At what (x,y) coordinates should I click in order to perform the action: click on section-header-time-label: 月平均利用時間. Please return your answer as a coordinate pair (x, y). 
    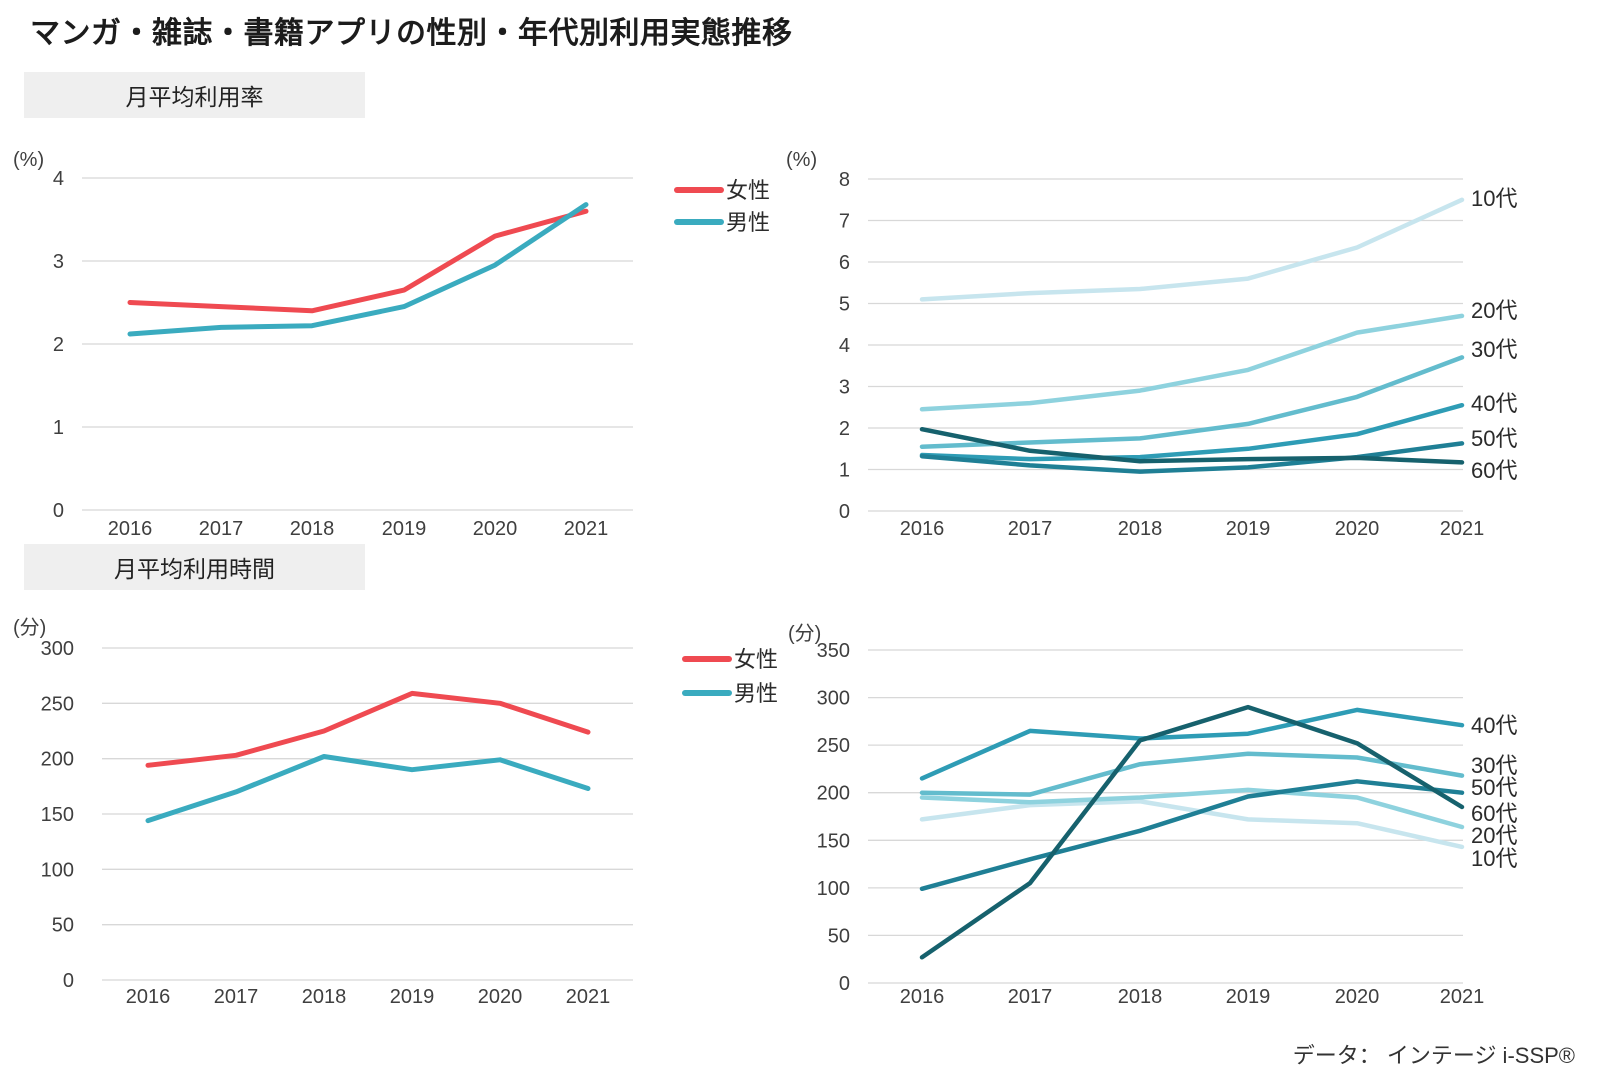
    Looking at the image, I should click on (194, 569).